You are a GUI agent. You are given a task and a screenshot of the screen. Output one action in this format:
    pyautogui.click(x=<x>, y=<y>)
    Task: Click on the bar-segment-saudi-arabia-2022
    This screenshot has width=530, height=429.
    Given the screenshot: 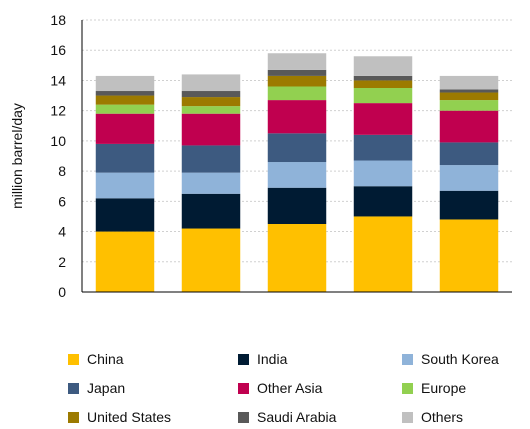 What is the action you would take?
    pyautogui.click(x=297, y=72)
    